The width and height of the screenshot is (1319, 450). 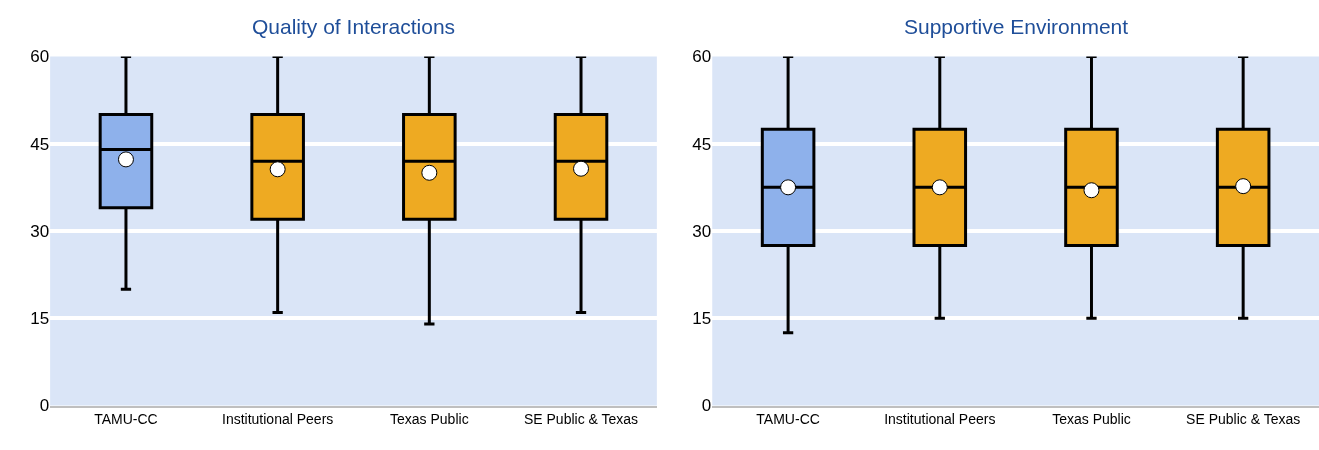 I want to click on chart-title: Quality of Interactions, so click(x=354, y=26).